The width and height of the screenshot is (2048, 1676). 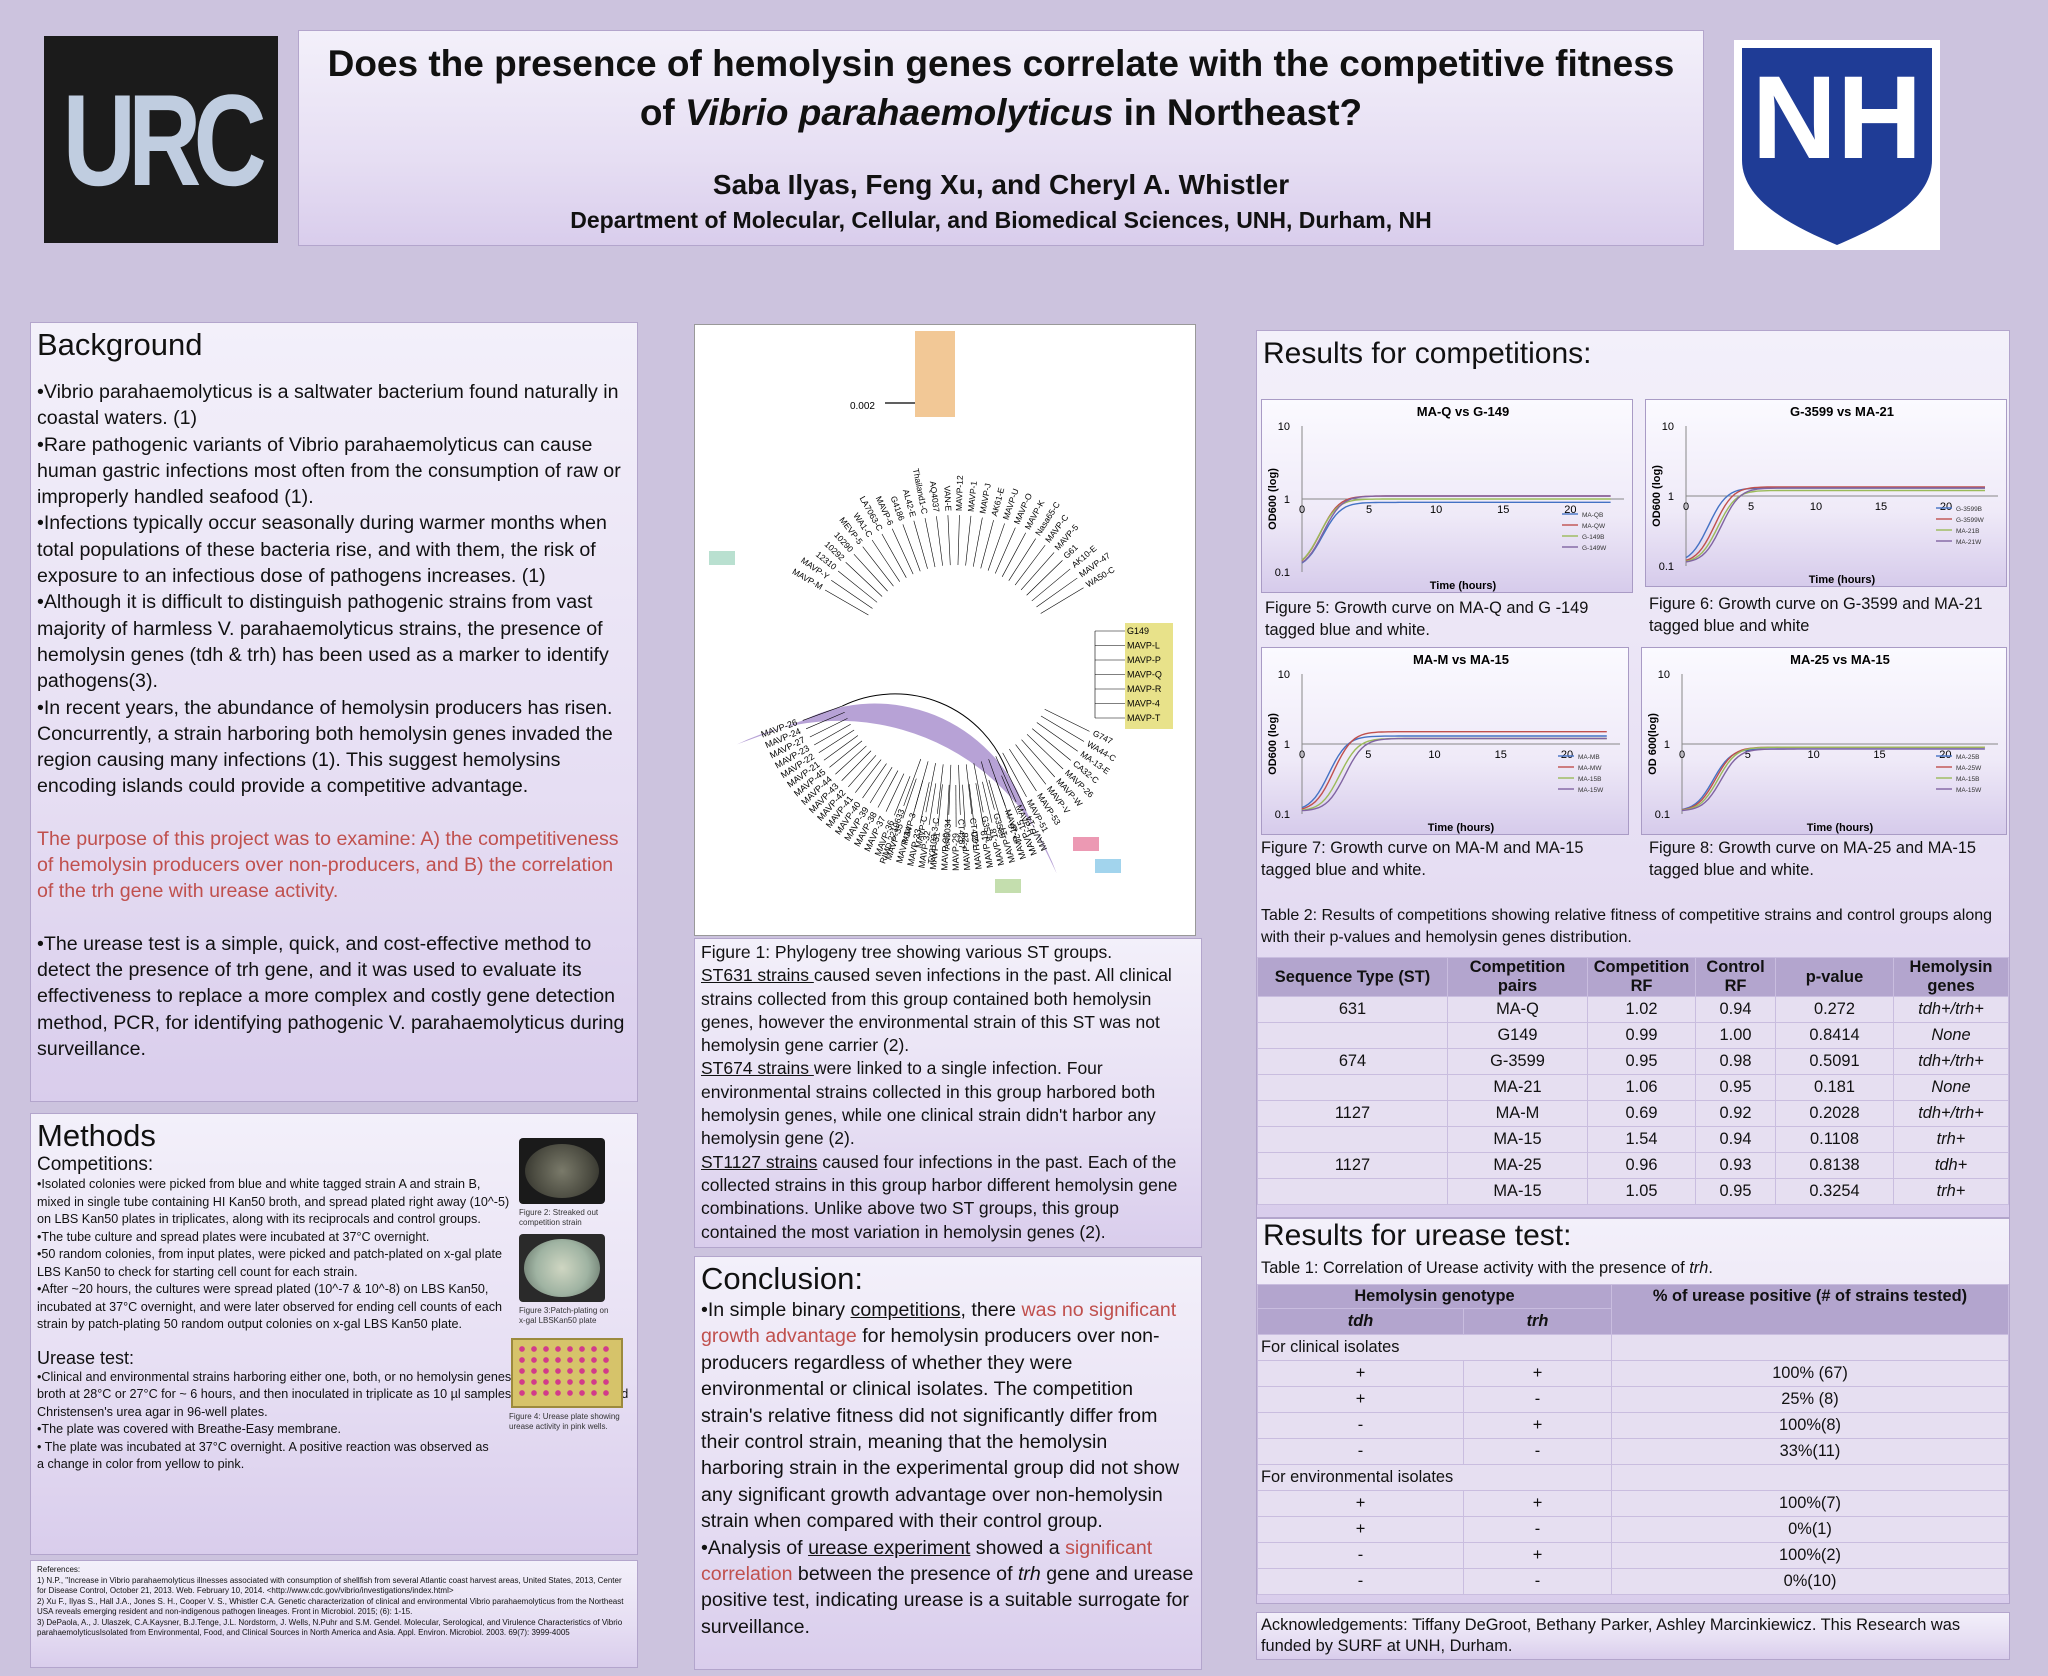 What do you see at coordinates (945, 852) in the screenshot?
I see `tree-leaf-label: MAVP-30` at bounding box center [945, 852].